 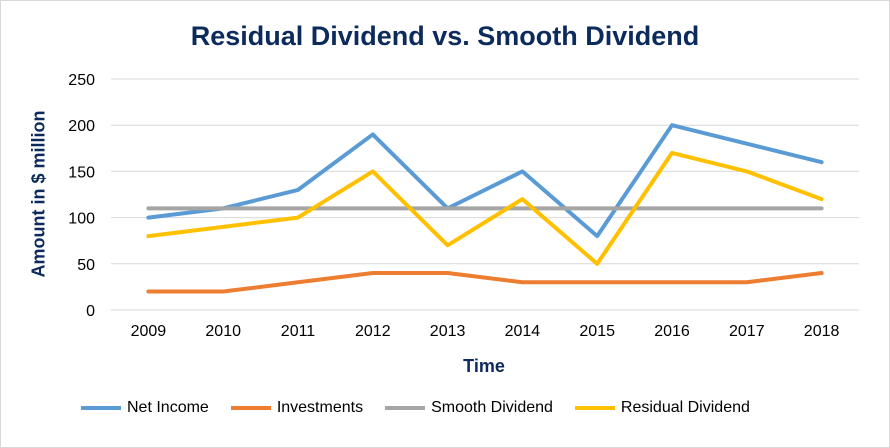 I want to click on series-line-investments, so click(x=485, y=282).